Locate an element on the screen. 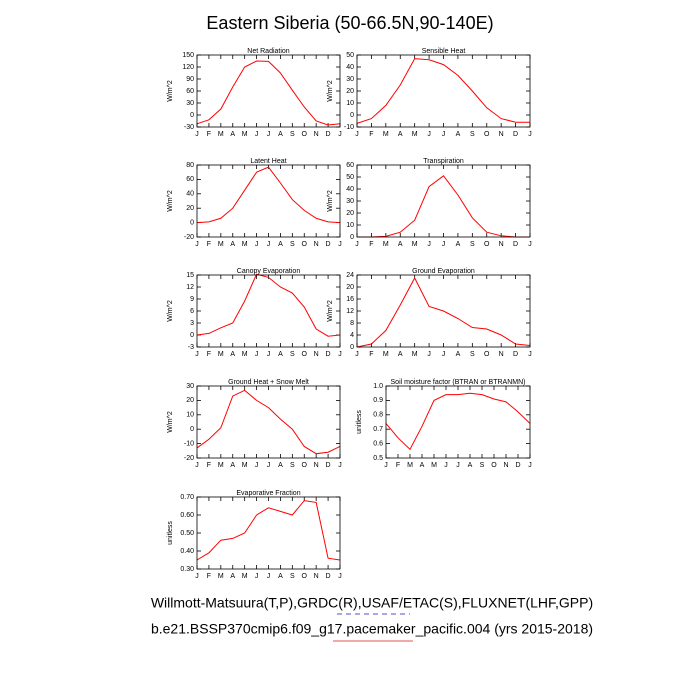 The width and height of the screenshot is (700, 700). y-tick-label: 90 is located at coordinates (190, 79).